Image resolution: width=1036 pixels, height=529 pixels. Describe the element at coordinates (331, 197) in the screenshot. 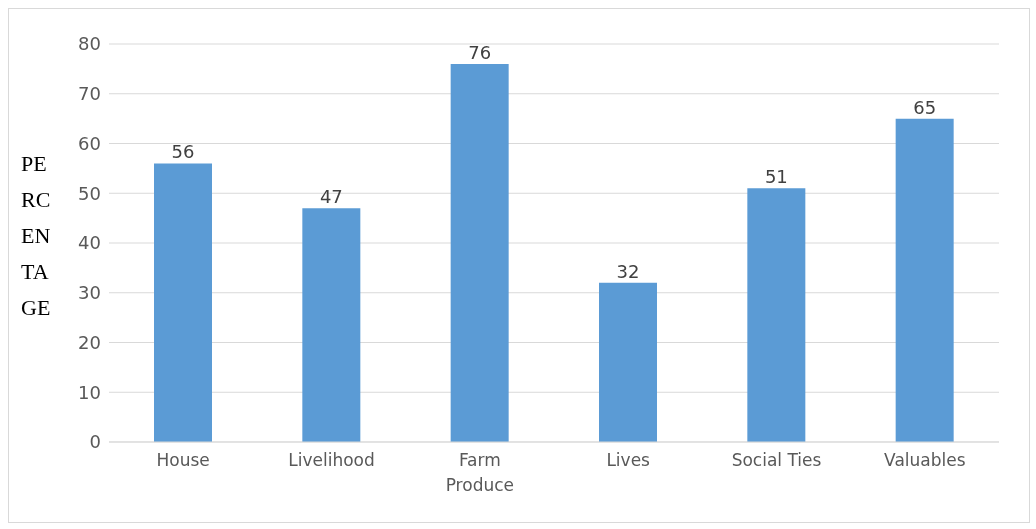

I see `data-label: 47` at that location.